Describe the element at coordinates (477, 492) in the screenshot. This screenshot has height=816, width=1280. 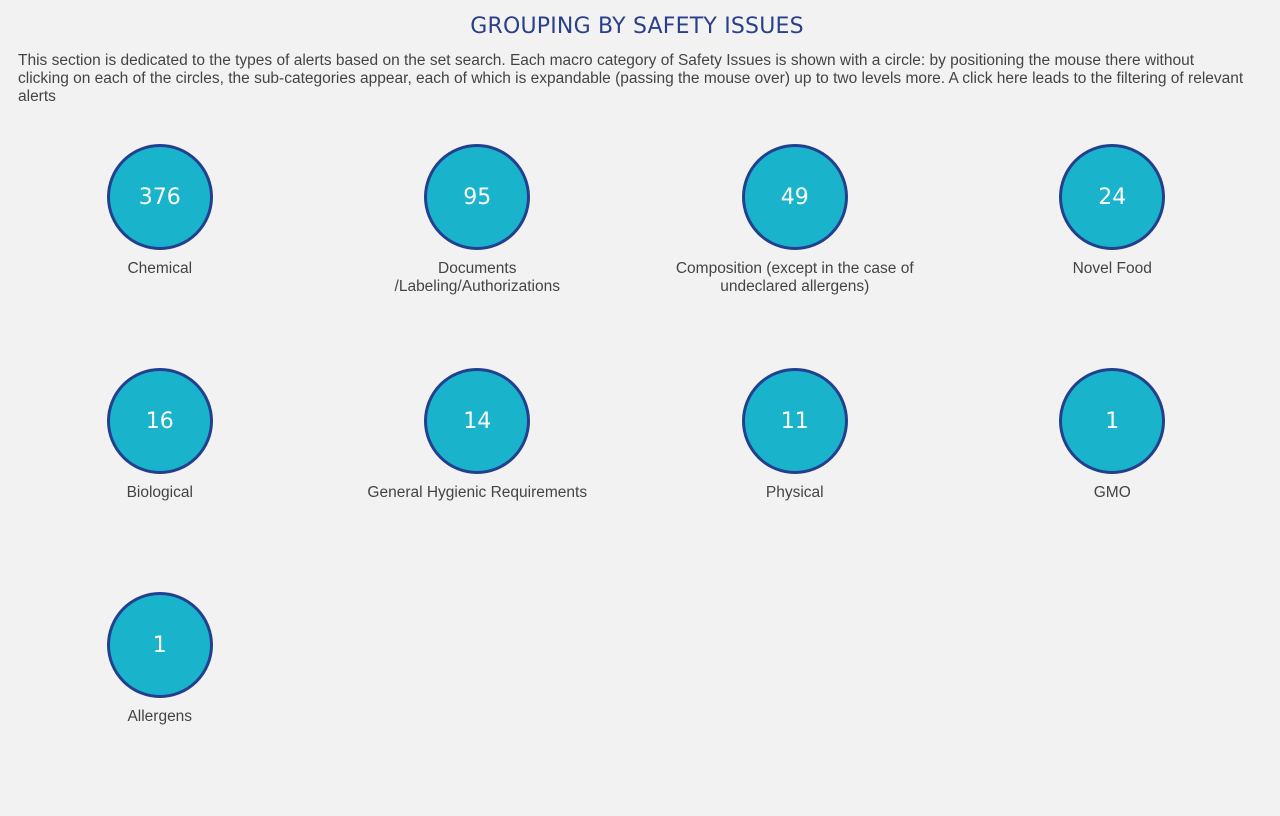
I see `category-label: General Hygienic Requirements` at that location.